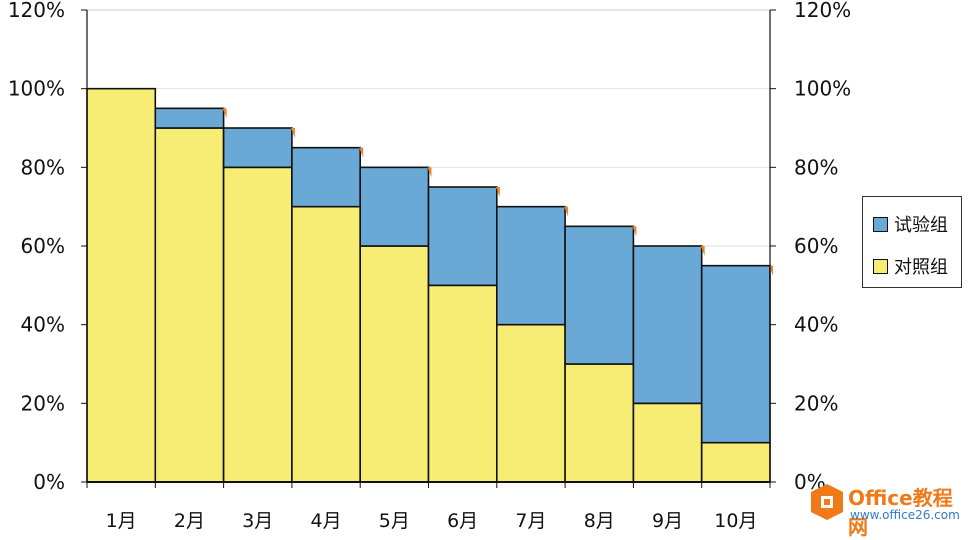 This screenshot has height=540, width=971. I want to click on y-tick-label-left: 120%, so click(36, 11).